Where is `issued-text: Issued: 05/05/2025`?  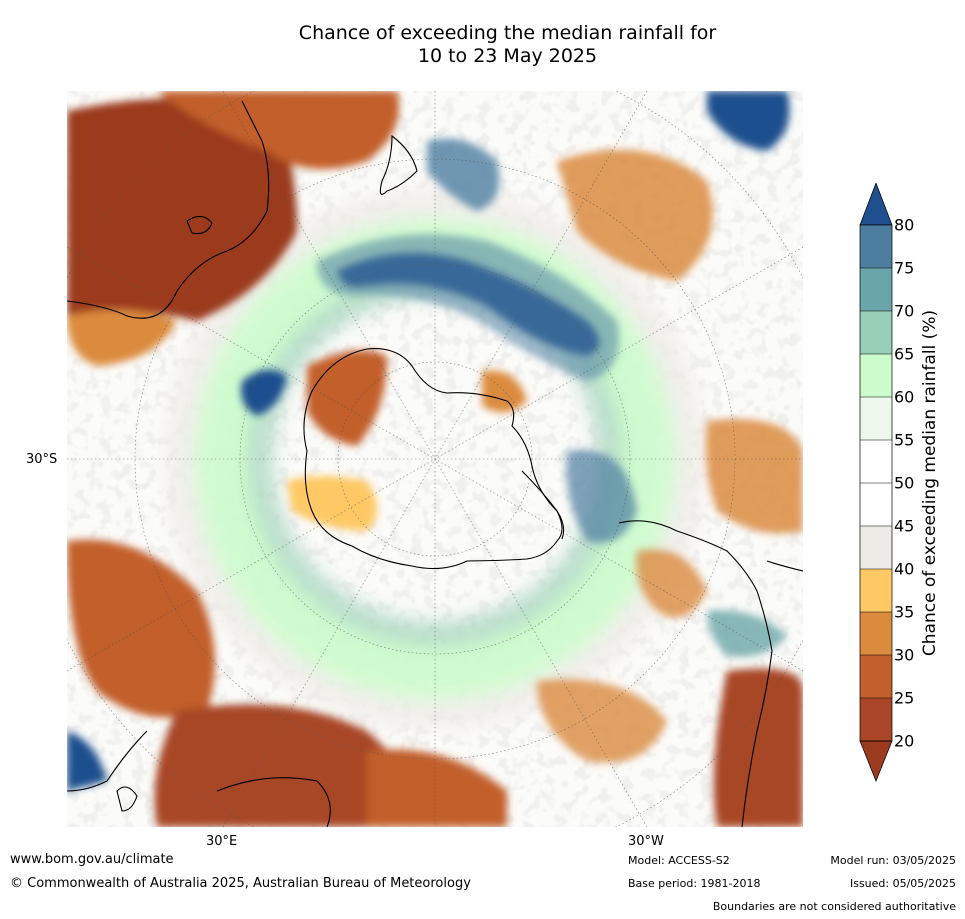
issued-text: Issued: 05/05/2025 is located at coordinates (902, 883).